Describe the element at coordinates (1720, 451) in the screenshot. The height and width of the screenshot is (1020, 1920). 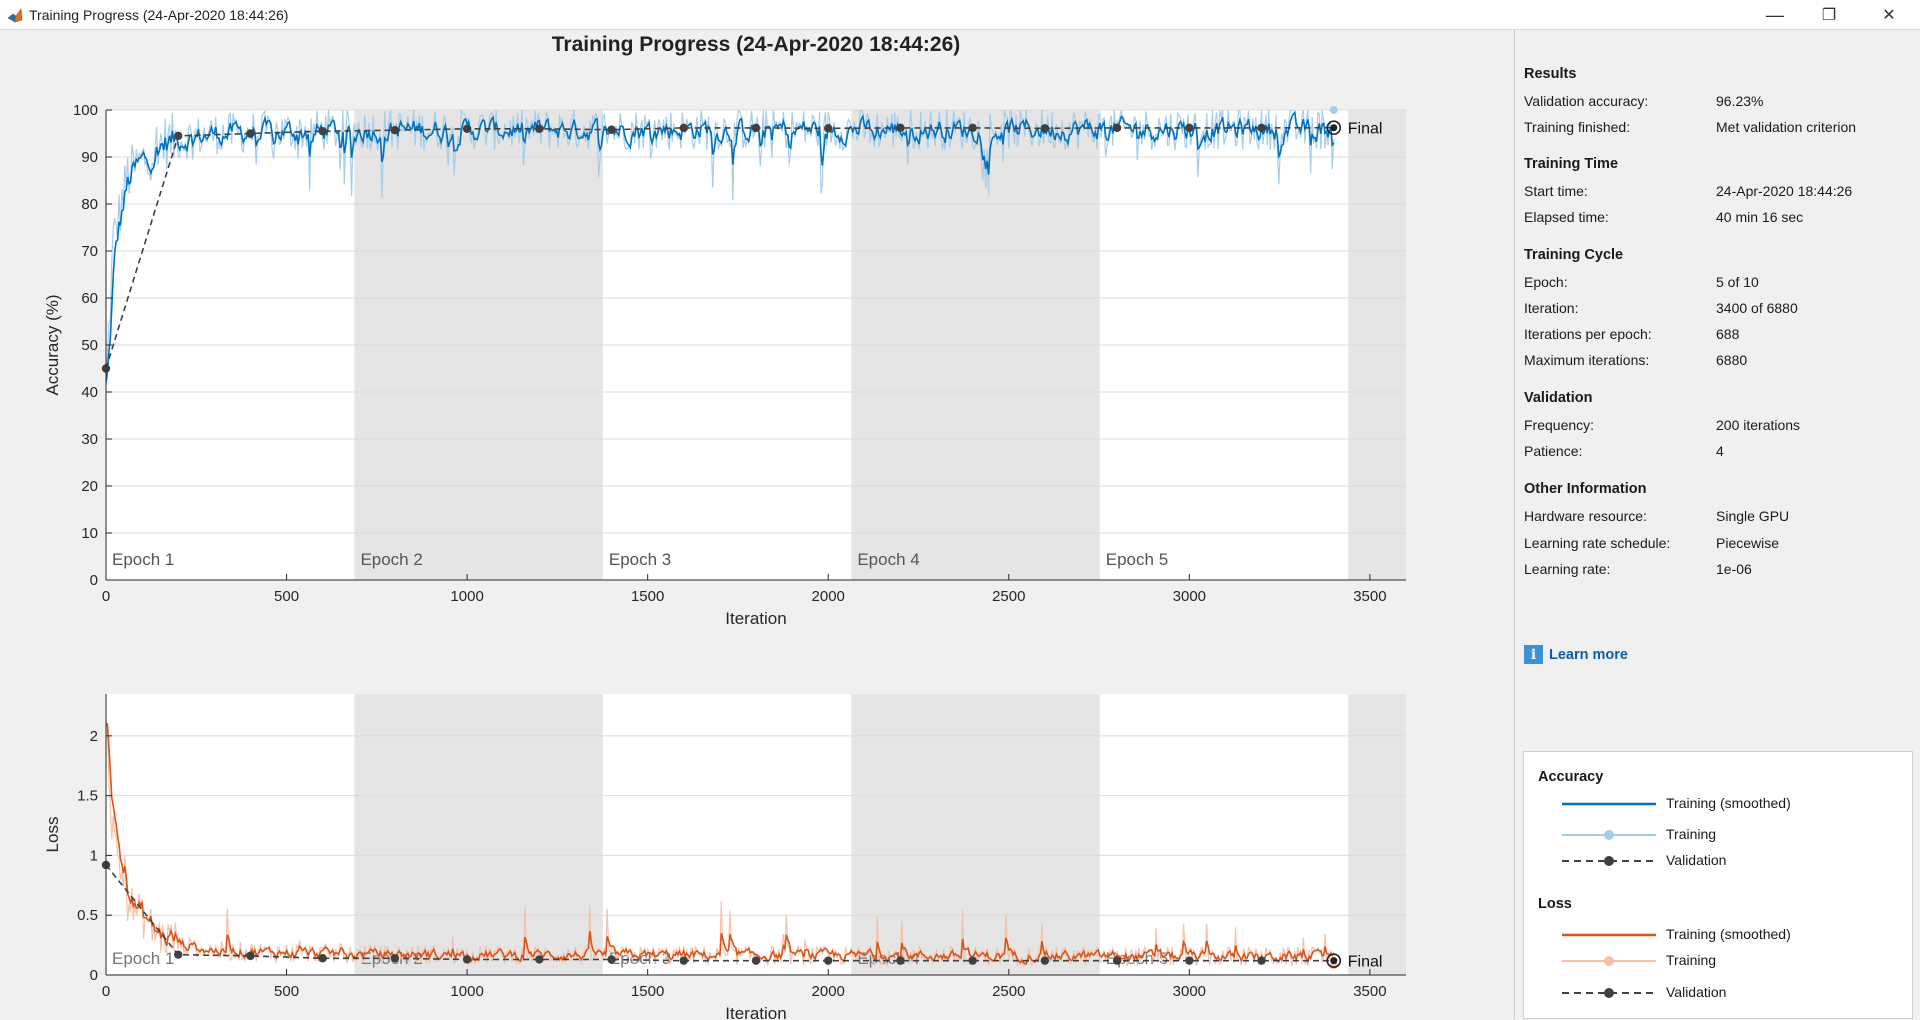
I see `patience-value: 4` at that location.